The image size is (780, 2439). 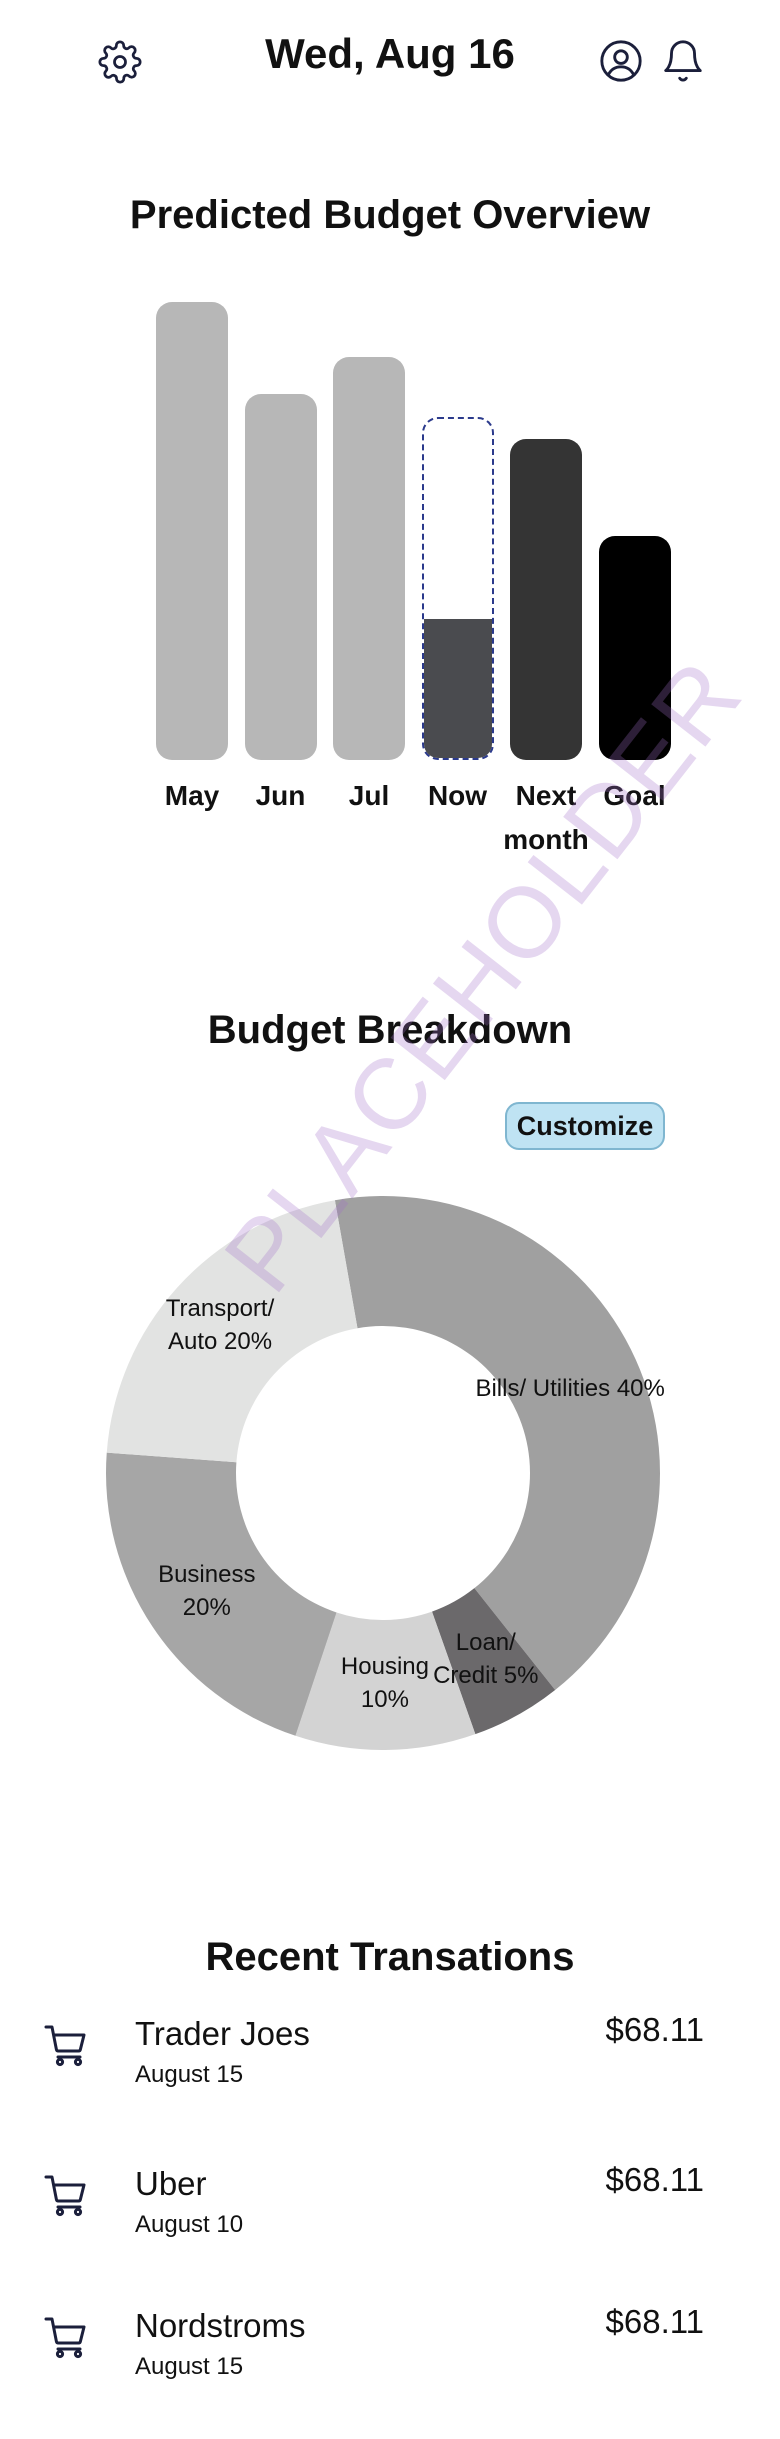 I want to click on customize-button: Customize, so click(x=585, y=1126).